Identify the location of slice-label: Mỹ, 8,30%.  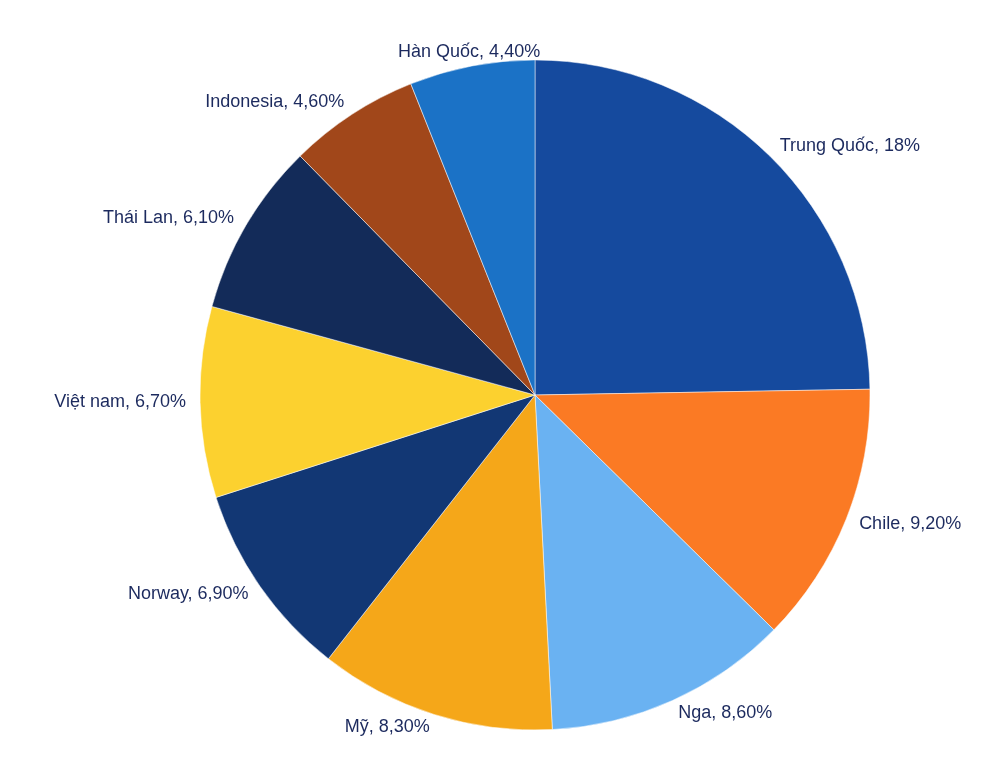
(387, 726).